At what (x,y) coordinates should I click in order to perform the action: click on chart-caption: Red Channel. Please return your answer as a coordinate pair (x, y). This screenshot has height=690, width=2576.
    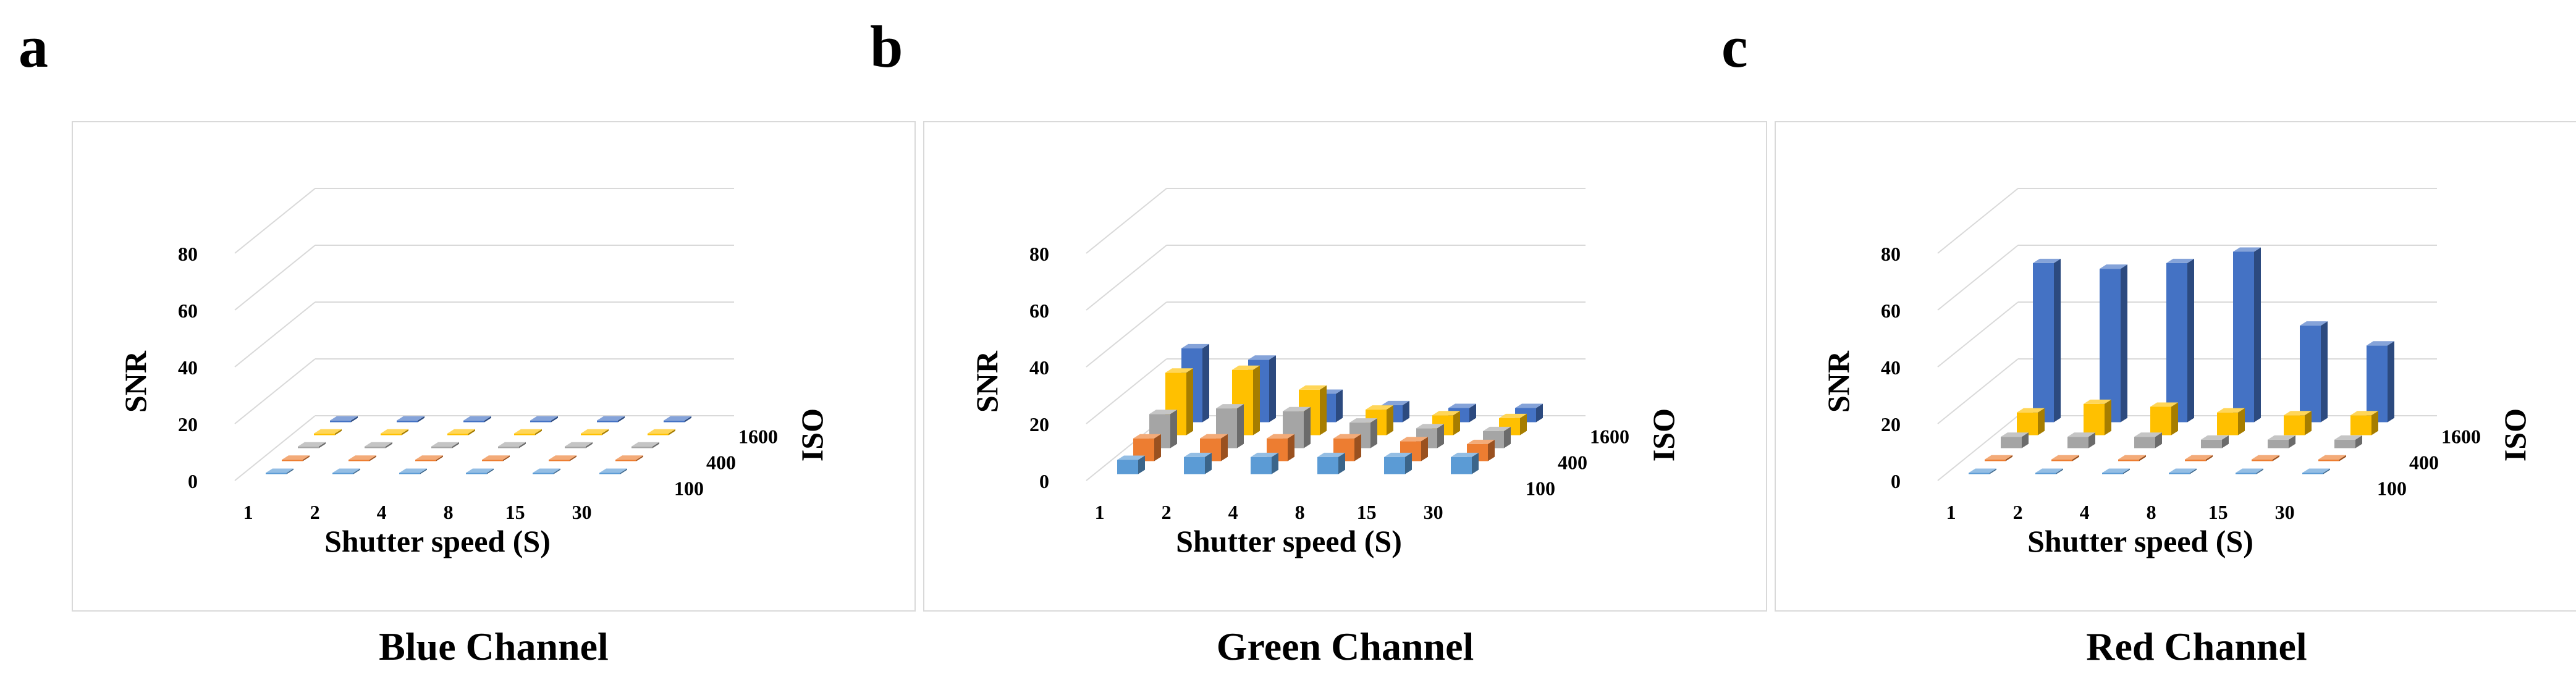
    Looking at the image, I should click on (2196, 646).